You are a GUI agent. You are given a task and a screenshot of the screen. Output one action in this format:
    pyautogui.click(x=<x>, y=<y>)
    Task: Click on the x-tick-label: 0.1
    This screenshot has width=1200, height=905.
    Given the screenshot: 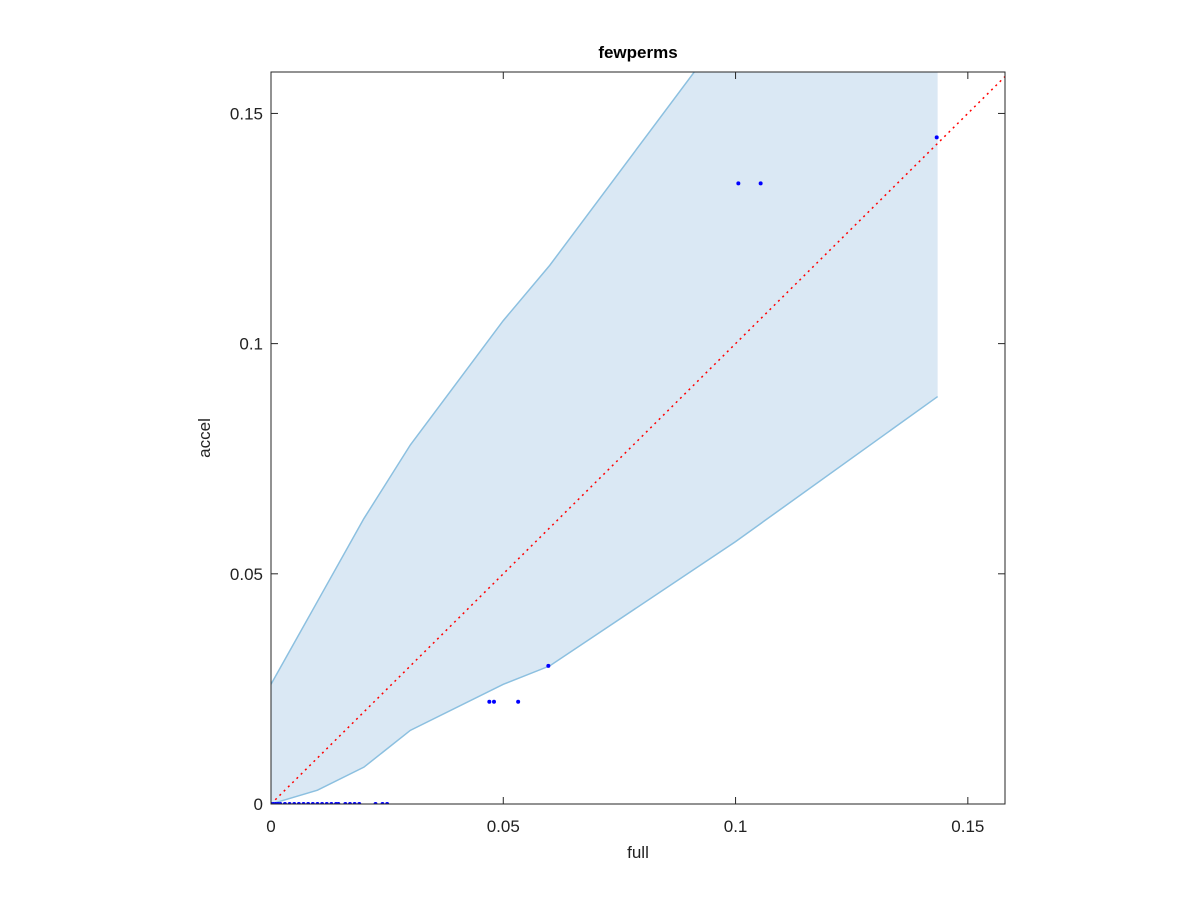 What is the action you would take?
    pyautogui.click(x=736, y=826)
    